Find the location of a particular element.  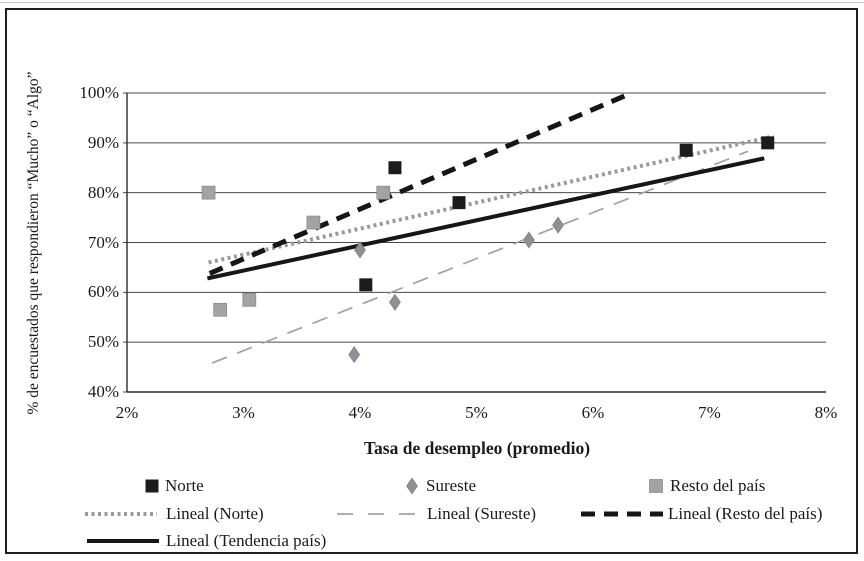

legend-label-lineal-tendencia: Lineal (Tendencia país) is located at coordinates (246, 540).